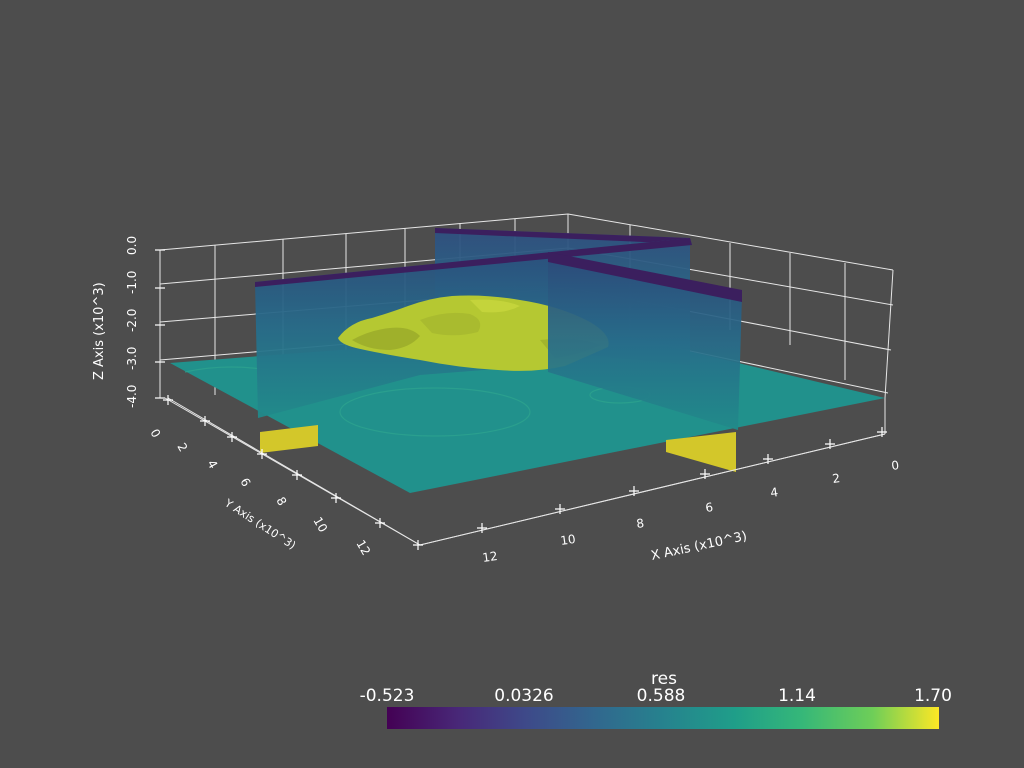  I want to click on colorbar-gradient, so click(663, 718).